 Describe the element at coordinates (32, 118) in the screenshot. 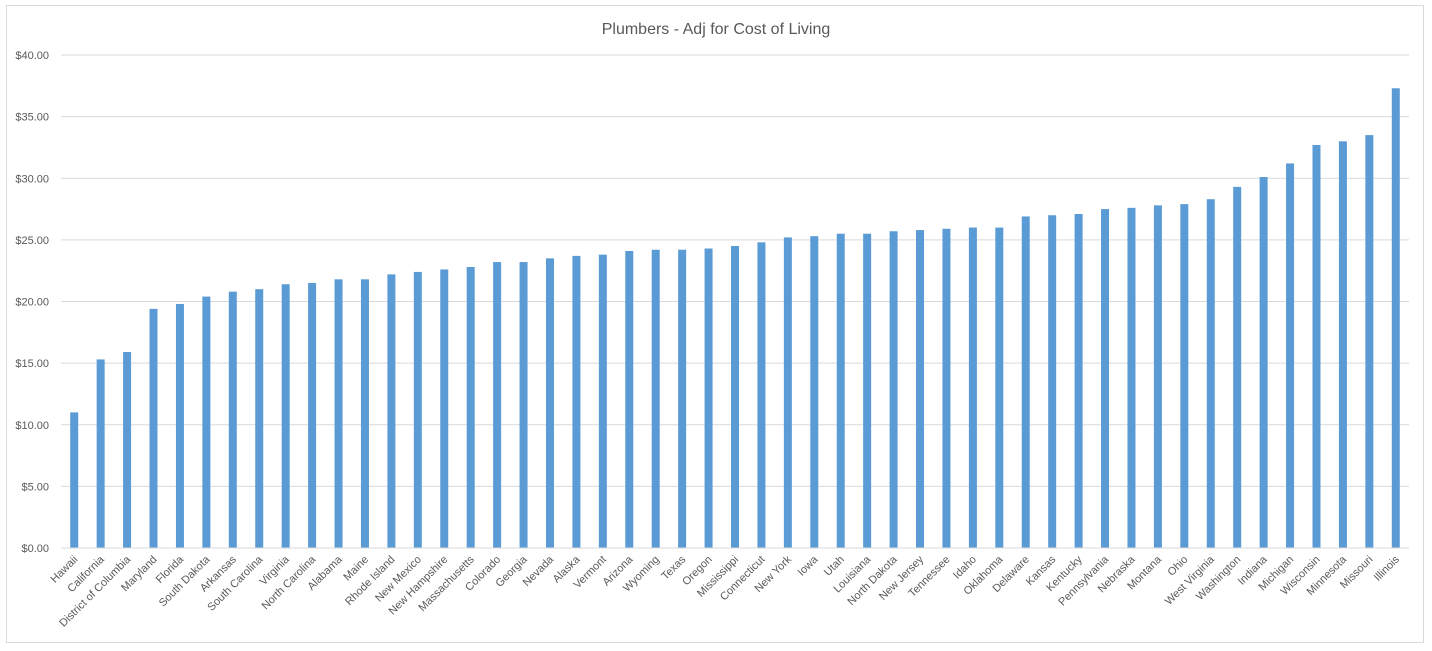

I see `y-tick-label: $35.00` at that location.